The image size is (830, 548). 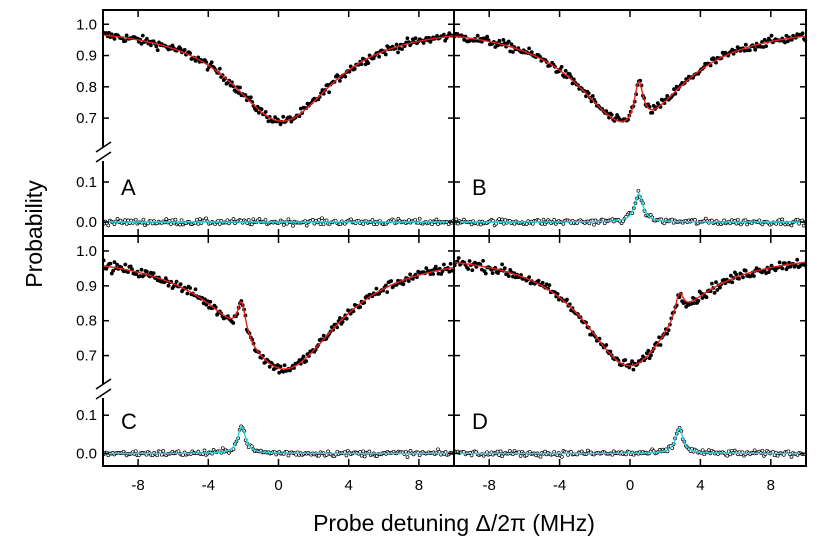 I want to click on x-tick-label: 8, so click(x=771, y=485).